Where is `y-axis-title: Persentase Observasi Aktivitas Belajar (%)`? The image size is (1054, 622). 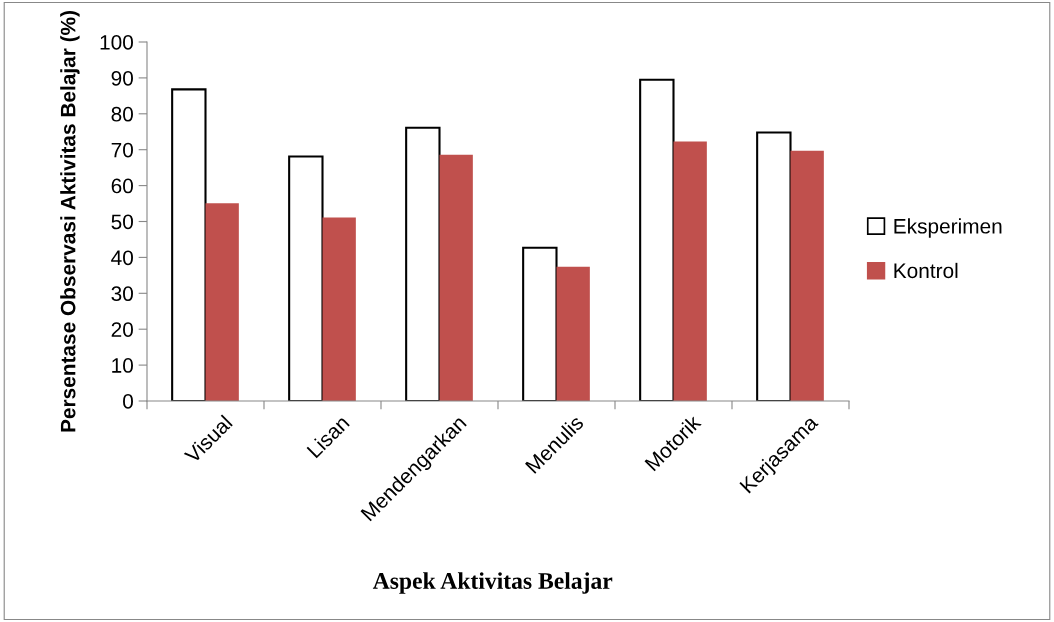 y-axis-title: Persentase Observasi Aktivitas Belajar (%) is located at coordinates (70, 221).